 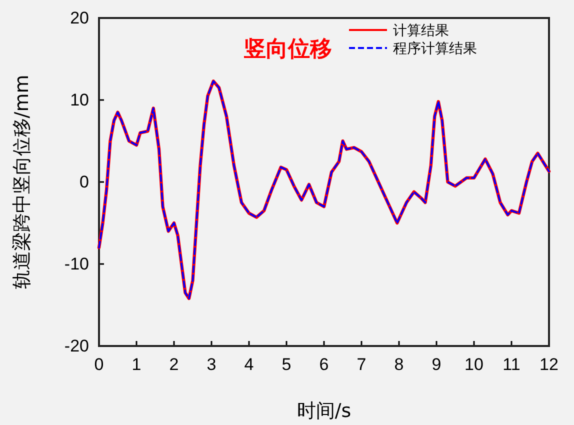 What do you see at coordinates (435, 49) in the screenshot?
I see `legend-label: 程序计算结果` at bounding box center [435, 49].